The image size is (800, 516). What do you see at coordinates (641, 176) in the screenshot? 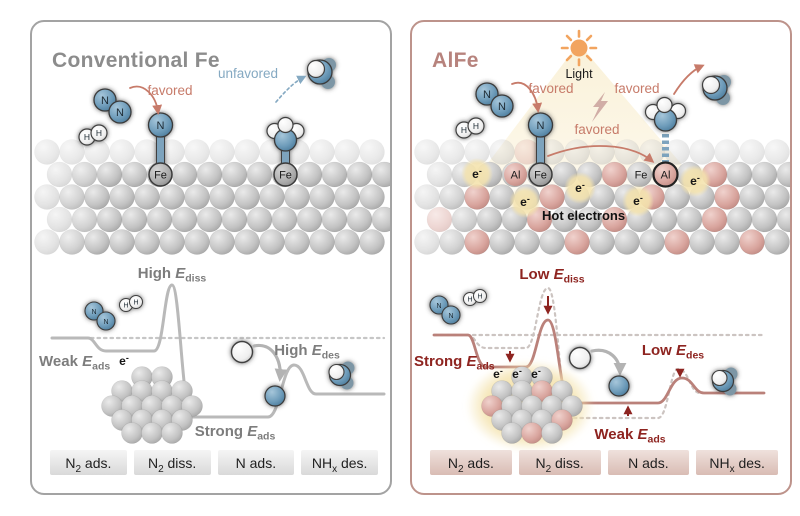
I see `fe-atom-2-label: Fe` at bounding box center [641, 176].